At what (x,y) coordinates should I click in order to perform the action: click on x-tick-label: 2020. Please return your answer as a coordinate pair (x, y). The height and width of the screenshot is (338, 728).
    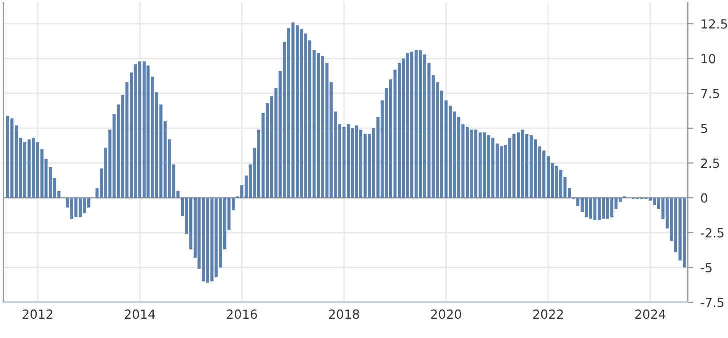
    Looking at the image, I should click on (446, 315).